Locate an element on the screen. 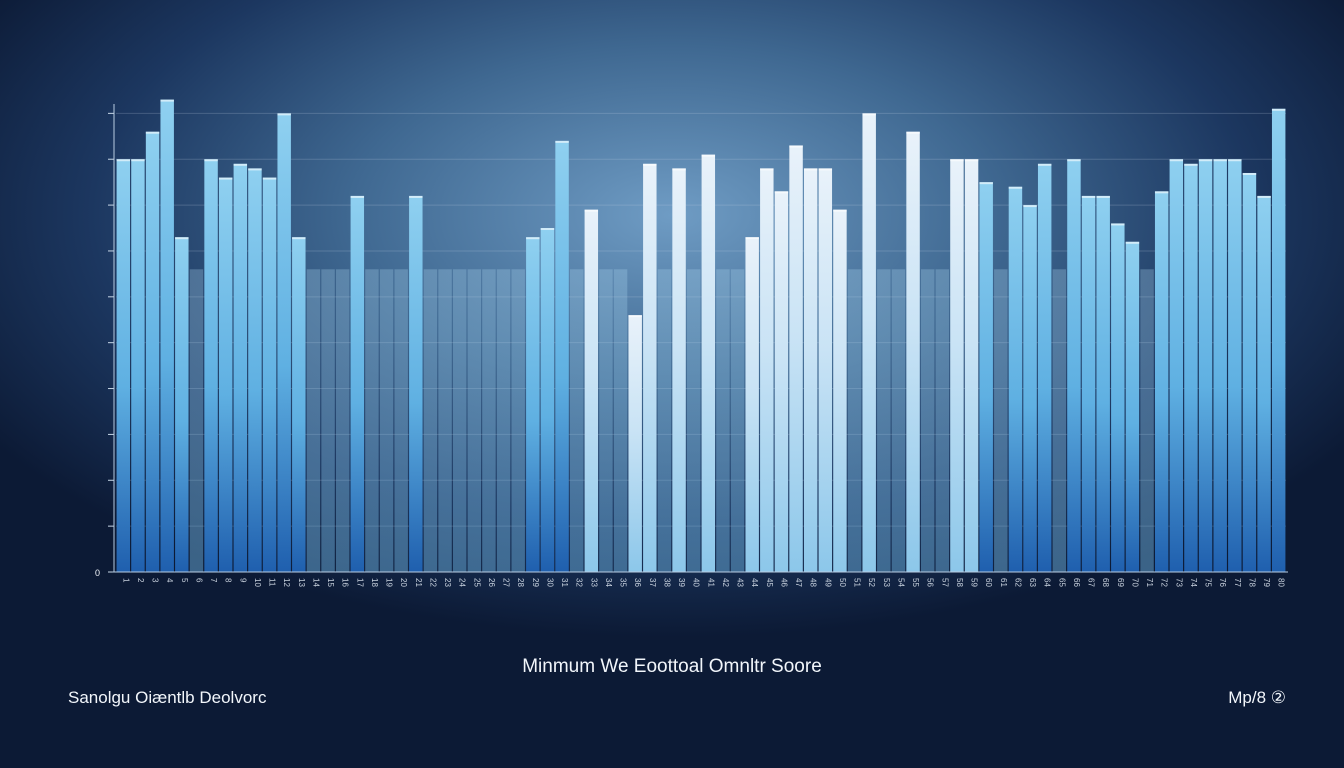  x-tick-label: 28 is located at coordinates (520, 582).